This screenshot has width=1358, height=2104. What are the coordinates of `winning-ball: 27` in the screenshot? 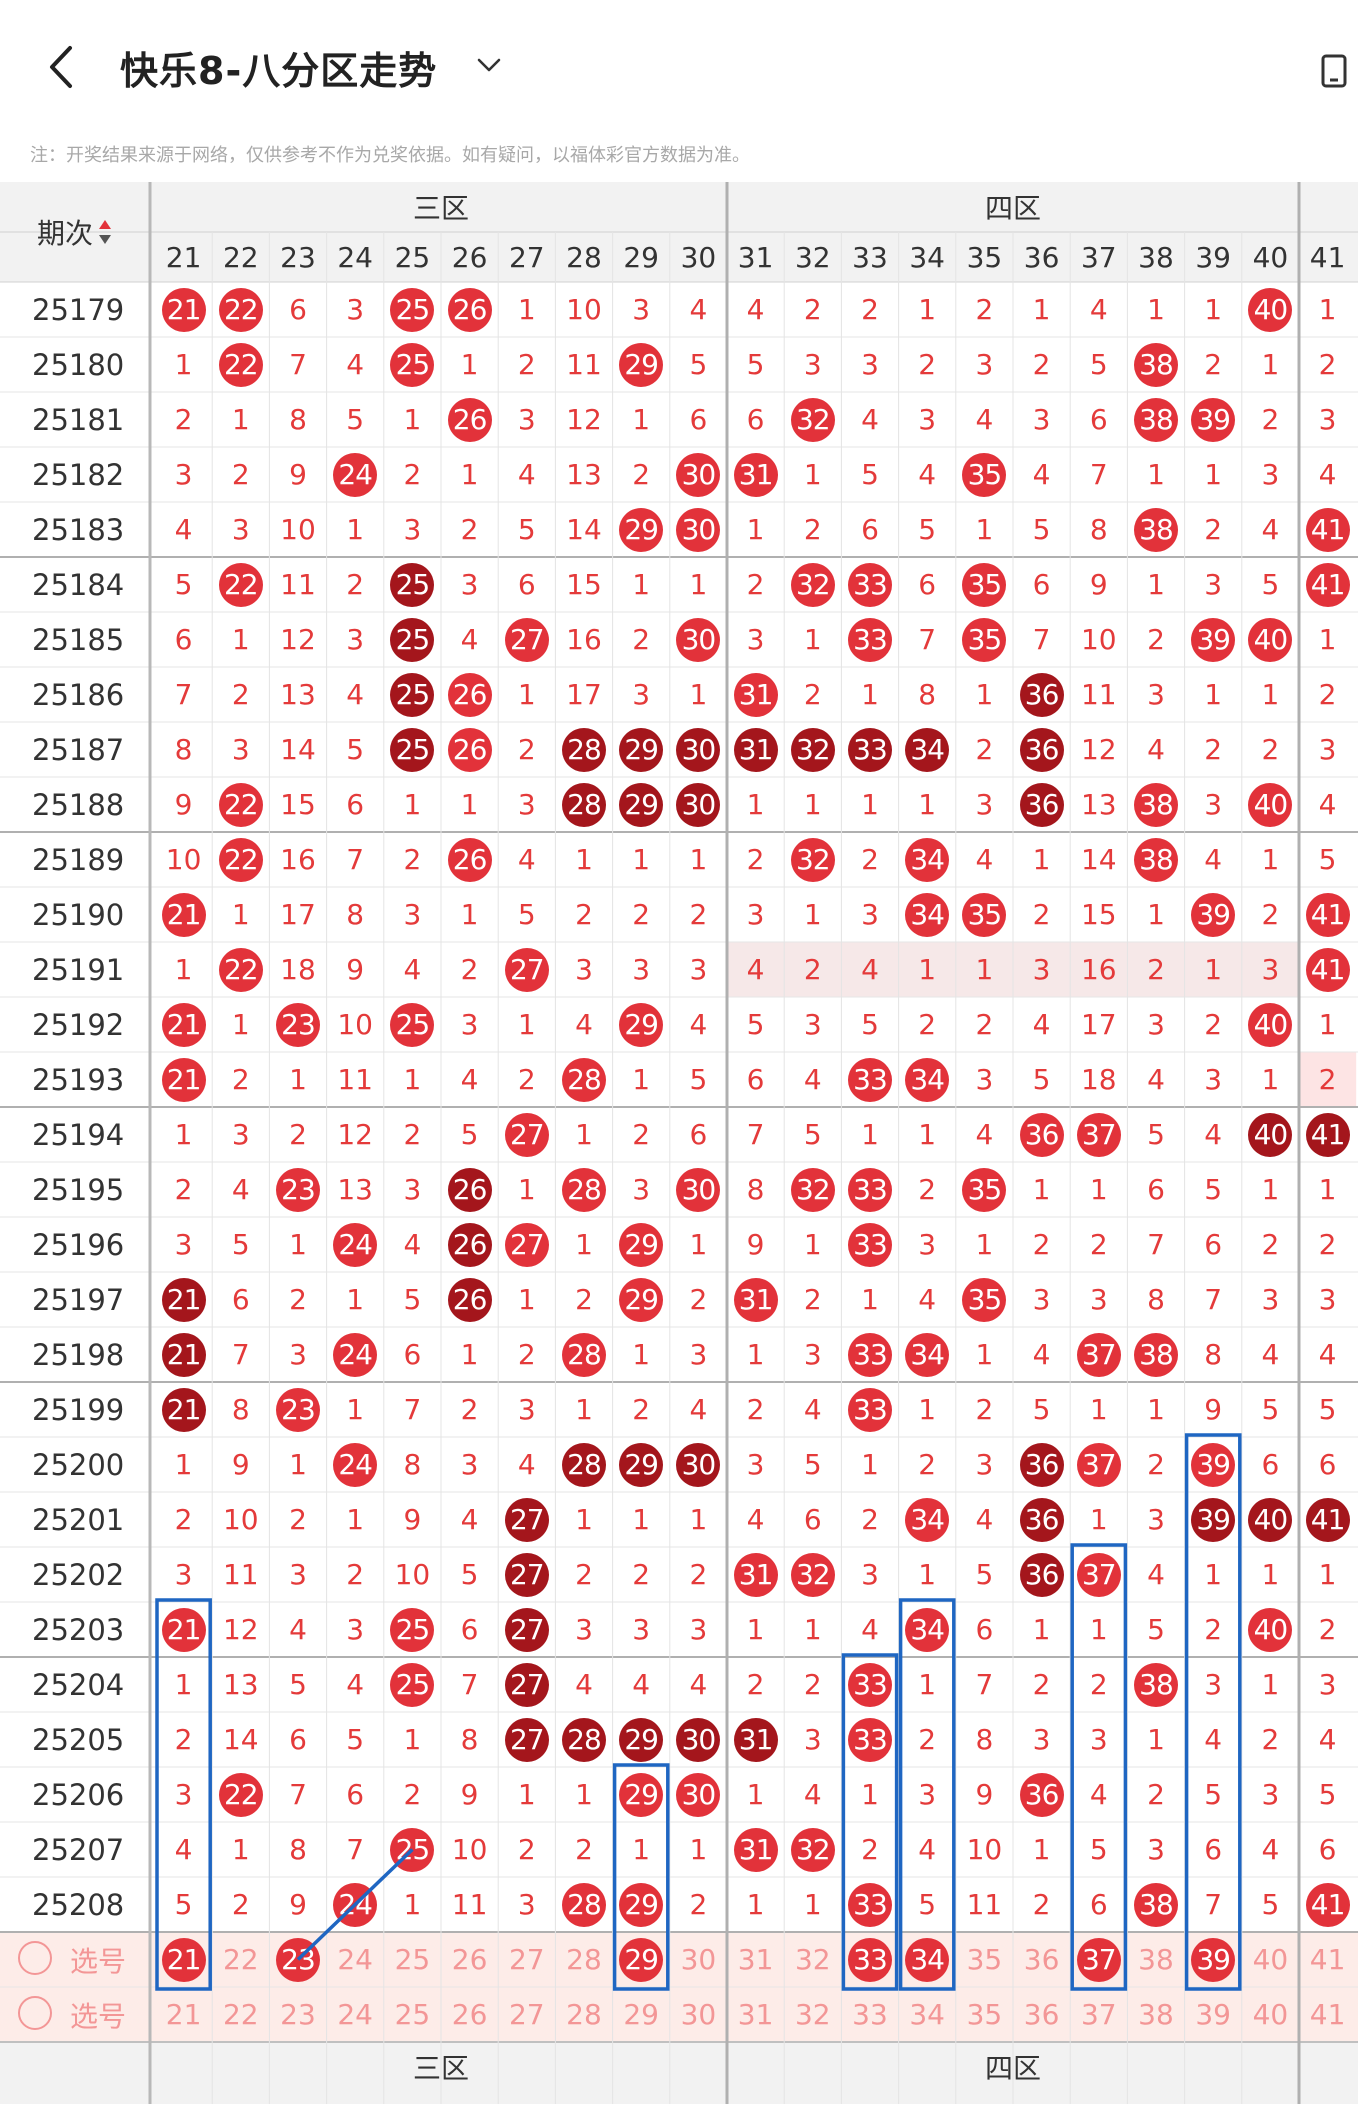 It's located at (526, 639).